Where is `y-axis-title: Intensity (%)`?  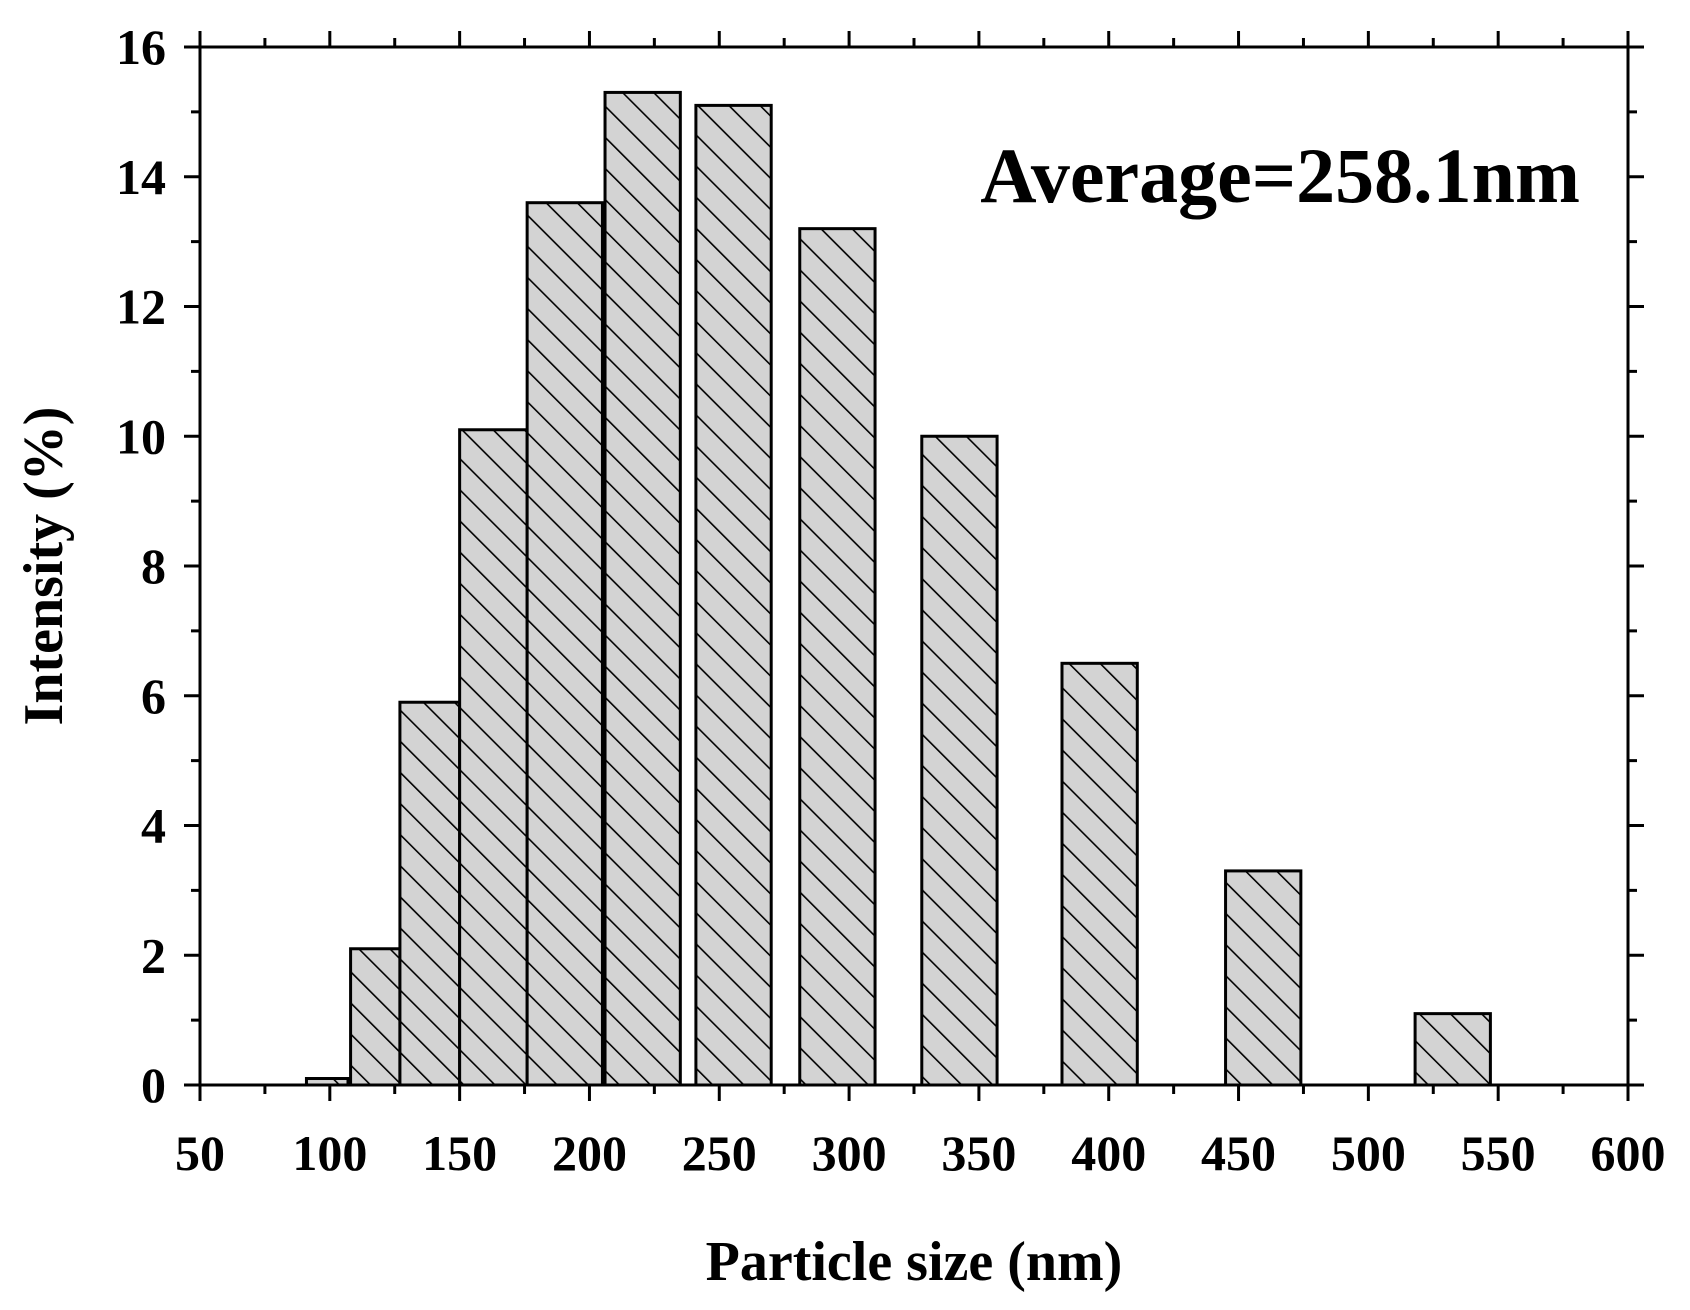 y-axis-title: Intensity (%) is located at coordinates (44, 566).